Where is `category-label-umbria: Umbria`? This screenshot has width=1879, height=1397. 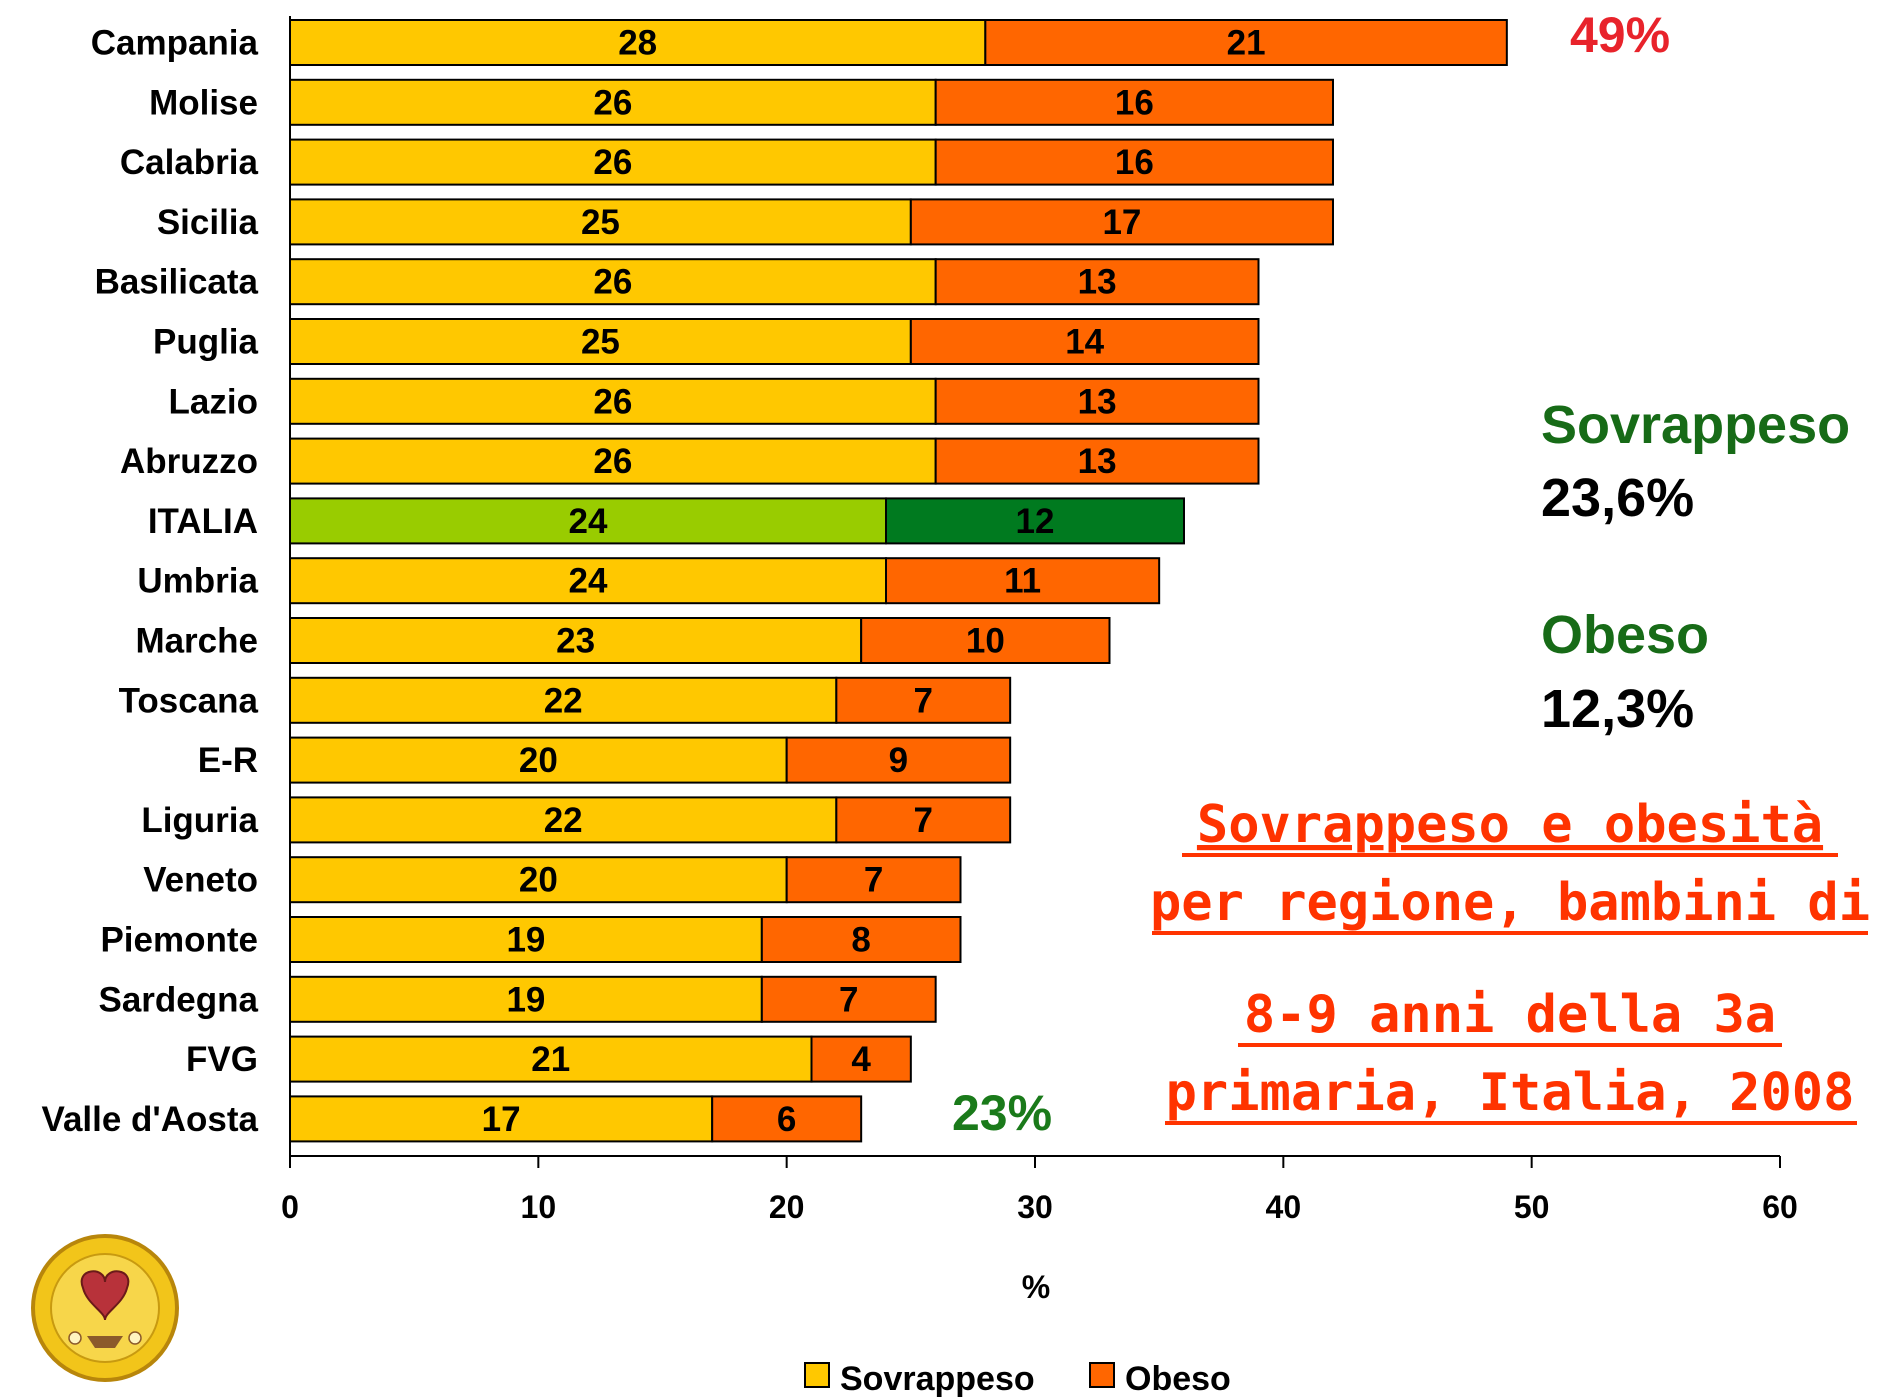
category-label-umbria: Umbria is located at coordinates (197, 581).